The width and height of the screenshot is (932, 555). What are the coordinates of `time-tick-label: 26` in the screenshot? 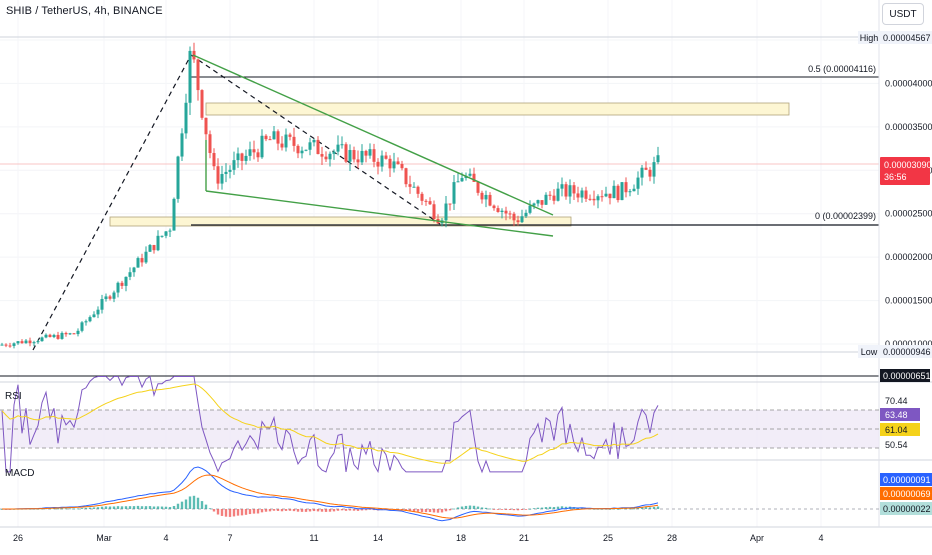 It's located at (18, 538).